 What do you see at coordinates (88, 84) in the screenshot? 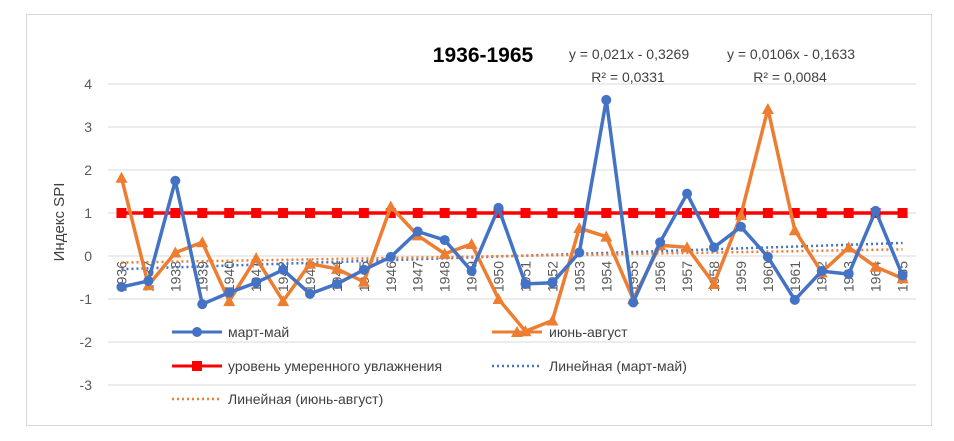
I see `y-tick-label: 4` at bounding box center [88, 84].